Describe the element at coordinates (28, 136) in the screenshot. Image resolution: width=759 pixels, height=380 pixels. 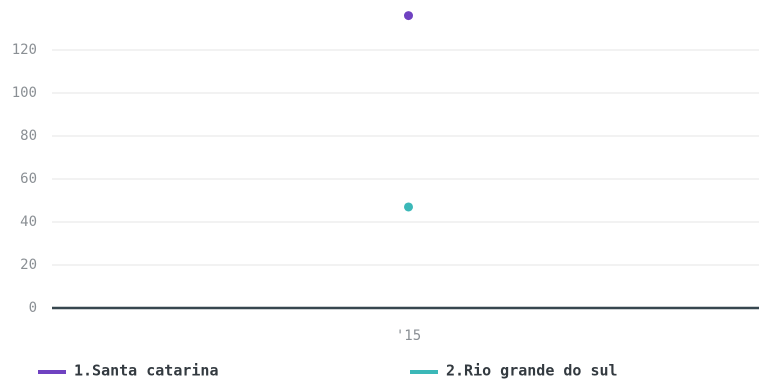
I see `y-tick-label: 80` at that location.